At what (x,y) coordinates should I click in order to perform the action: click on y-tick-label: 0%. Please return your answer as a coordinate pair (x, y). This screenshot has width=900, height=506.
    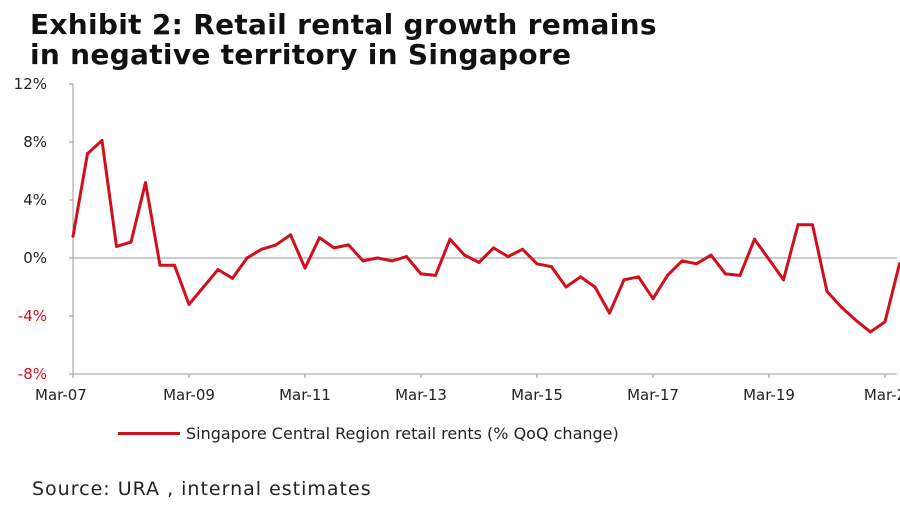
    Looking at the image, I should click on (35, 258).